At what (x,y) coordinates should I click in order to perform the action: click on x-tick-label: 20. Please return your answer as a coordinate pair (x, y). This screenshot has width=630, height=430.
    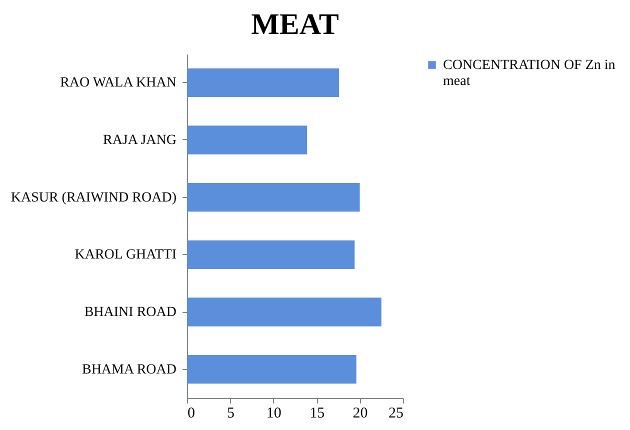
    Looking at the image, I should click on (360, 414).